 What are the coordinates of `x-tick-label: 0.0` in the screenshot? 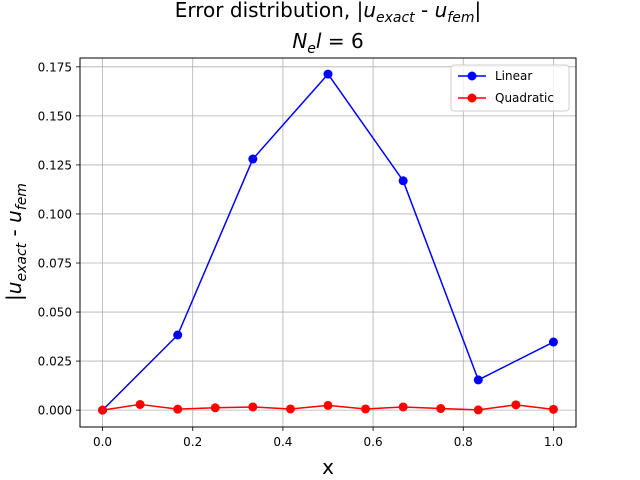 It's located at (102, 442).